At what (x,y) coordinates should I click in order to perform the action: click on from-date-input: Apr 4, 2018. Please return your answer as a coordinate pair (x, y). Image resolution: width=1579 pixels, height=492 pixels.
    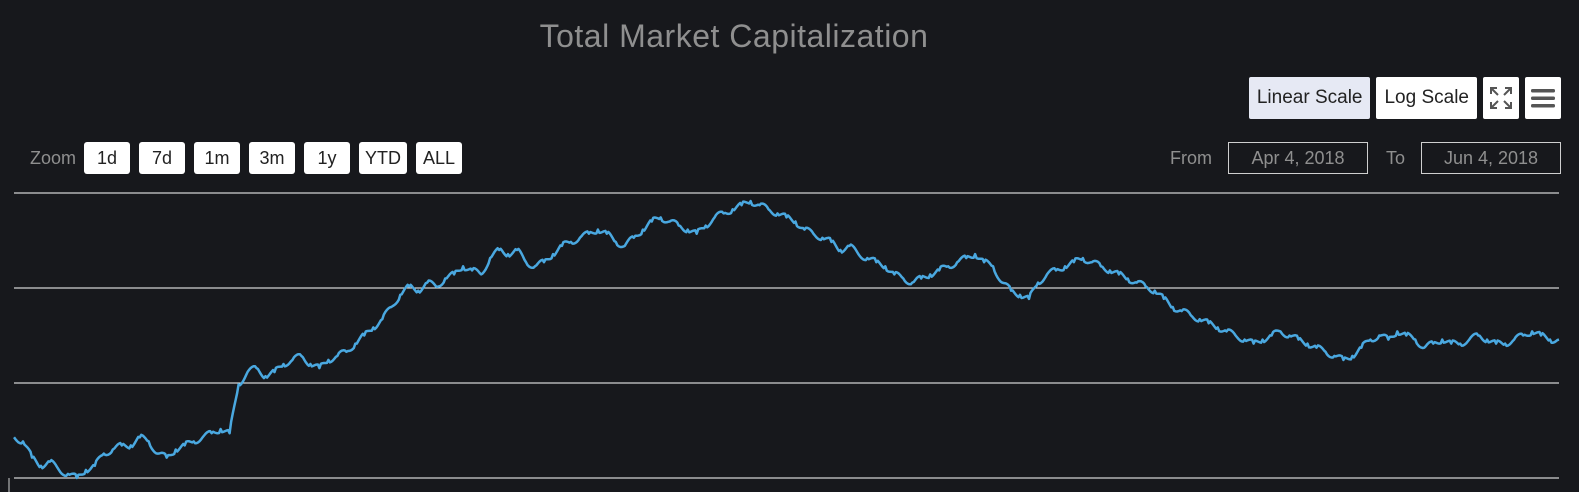
    Looking at the image, I should click on (1297, 158).